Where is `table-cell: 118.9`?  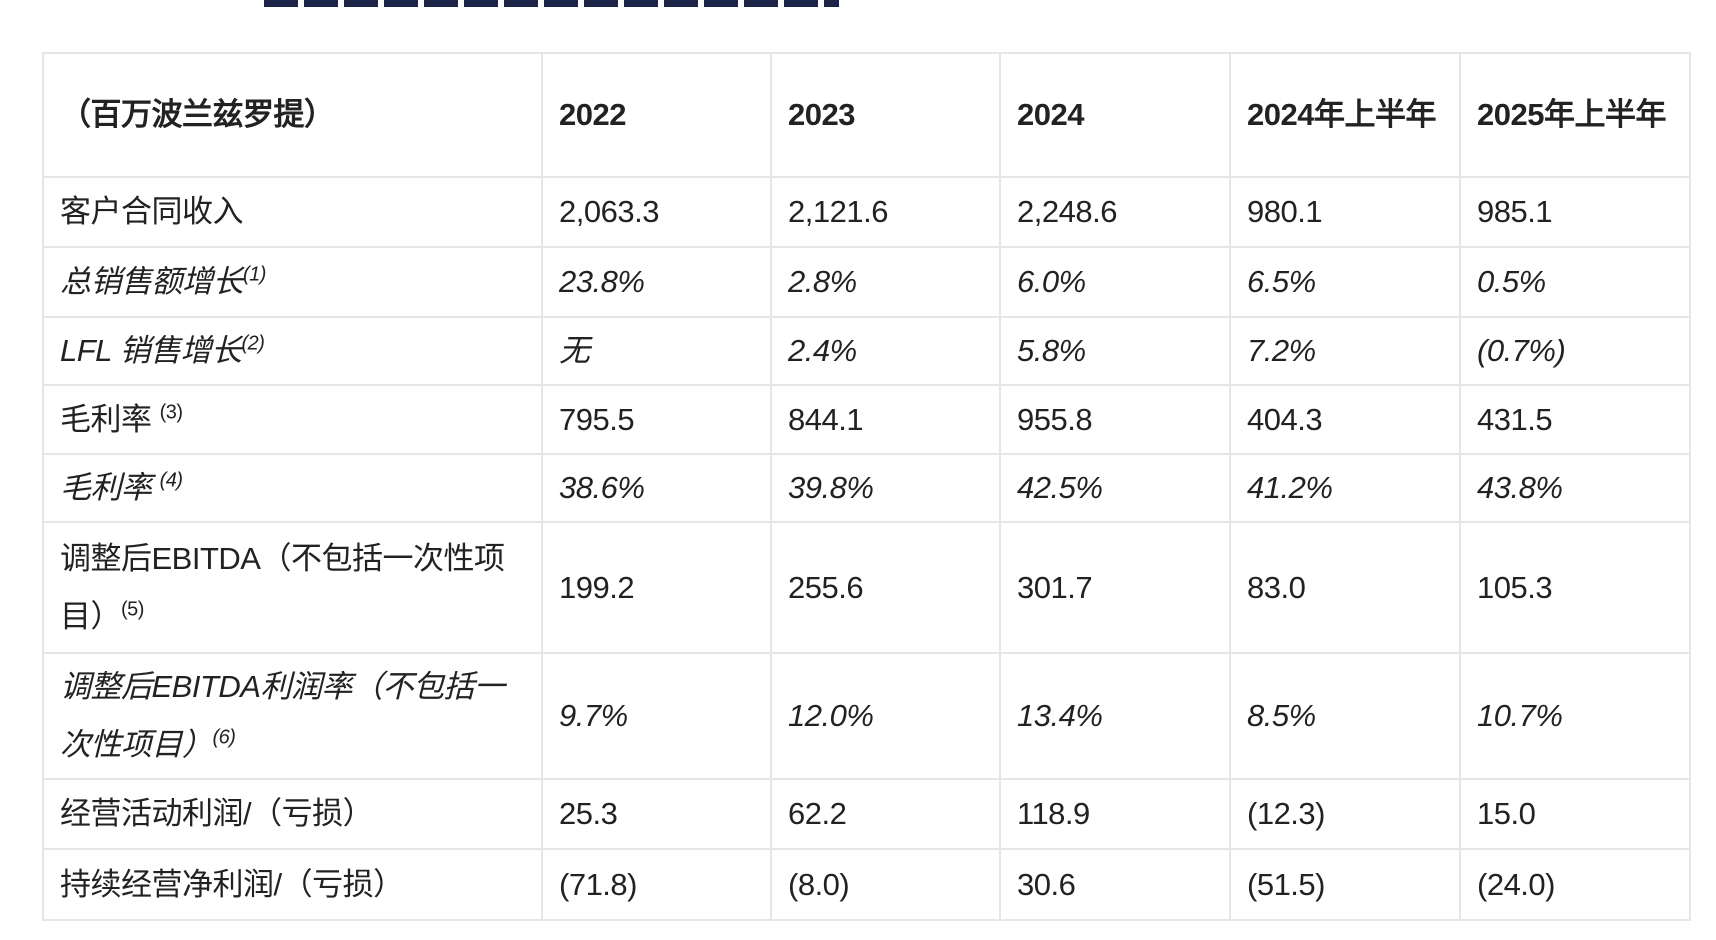
table-cell: 118.9 is located at coordinates (1115, 814).